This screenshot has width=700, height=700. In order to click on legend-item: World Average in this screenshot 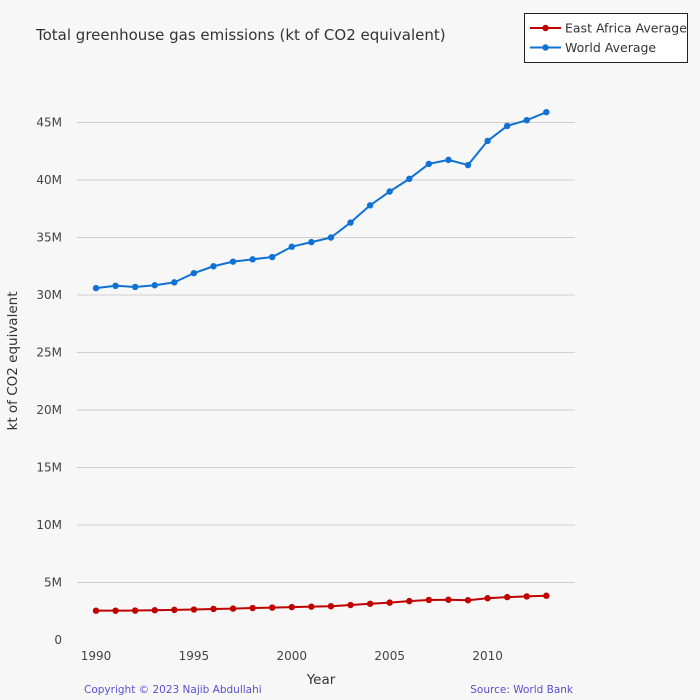, I will do `click(593, 47)`.